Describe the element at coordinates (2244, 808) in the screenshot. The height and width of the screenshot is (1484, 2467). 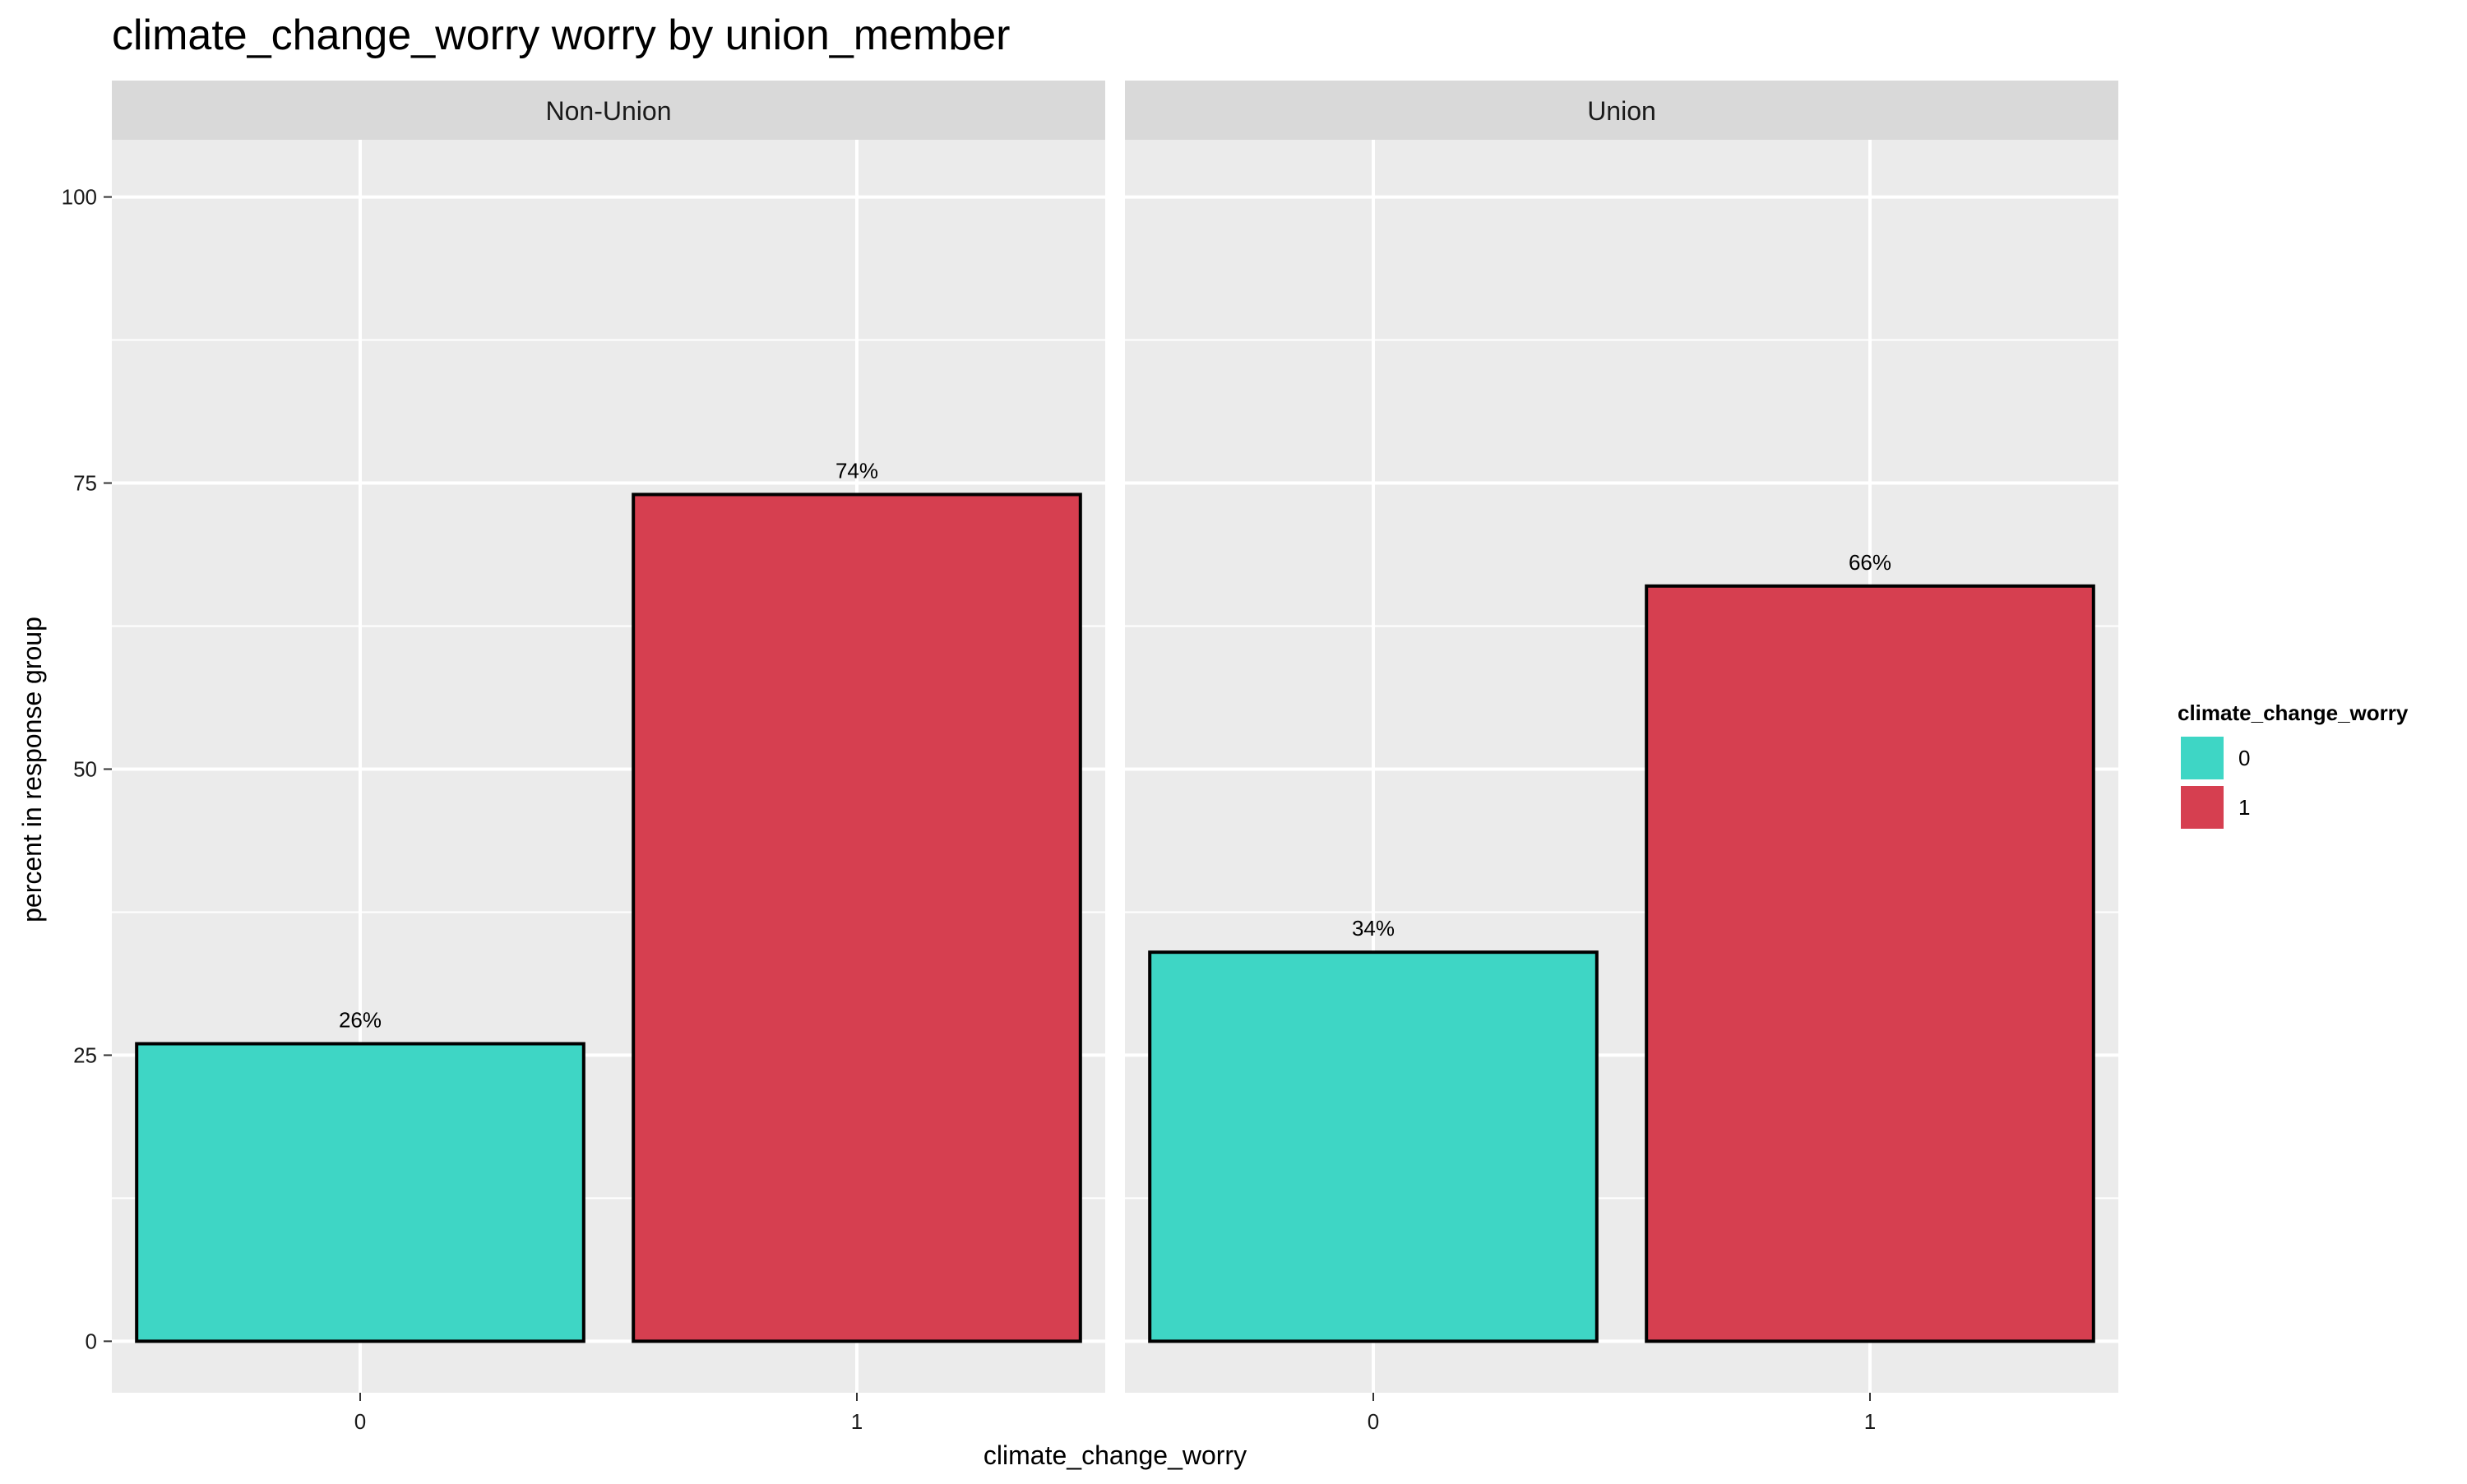
I see `legend-label: 1` at that location.